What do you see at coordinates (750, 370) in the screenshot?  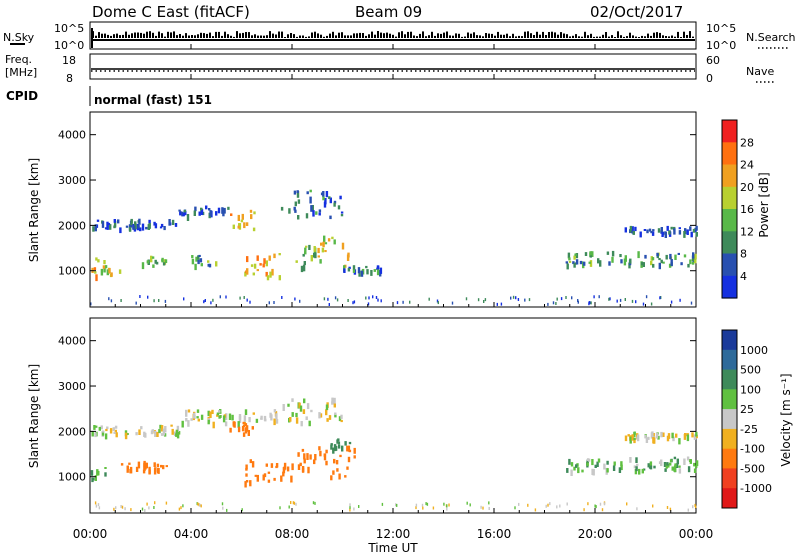 I see `colorbar-tick-label: 500` at bounding box center [750, 370].